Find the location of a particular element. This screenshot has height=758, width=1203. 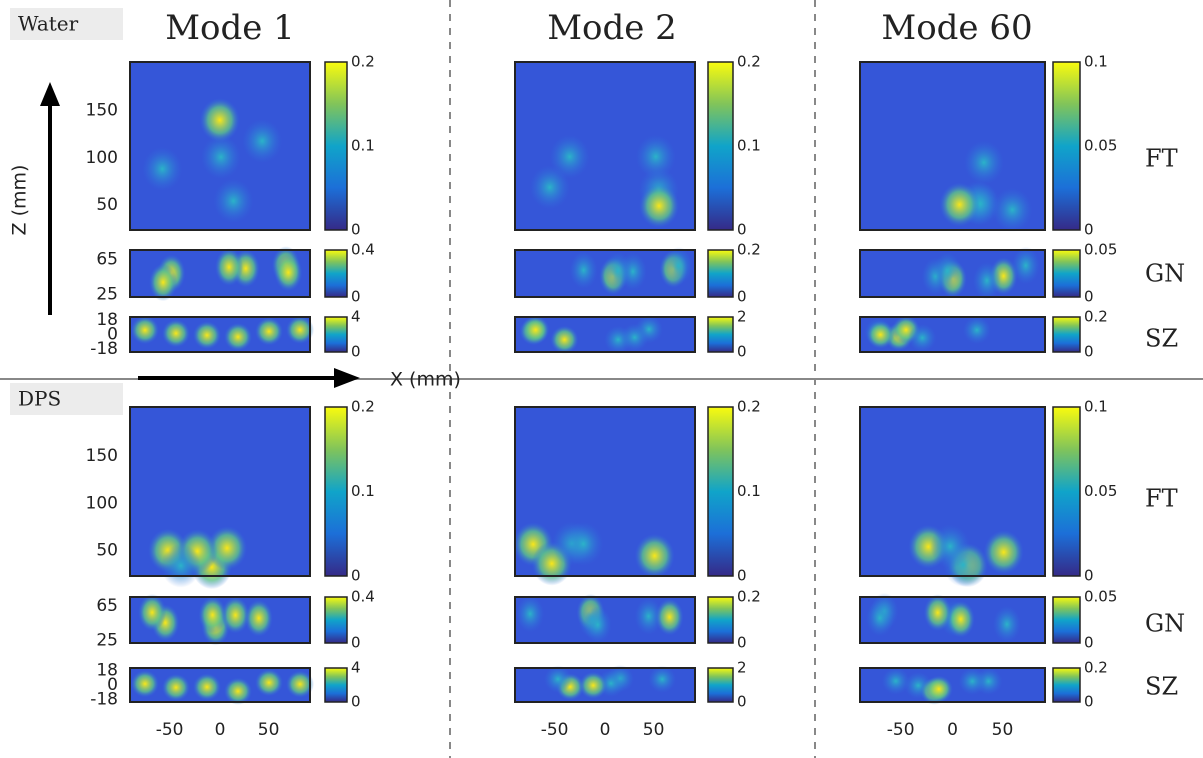

x-tick-label: -50 is located at coordinates (901, 730).